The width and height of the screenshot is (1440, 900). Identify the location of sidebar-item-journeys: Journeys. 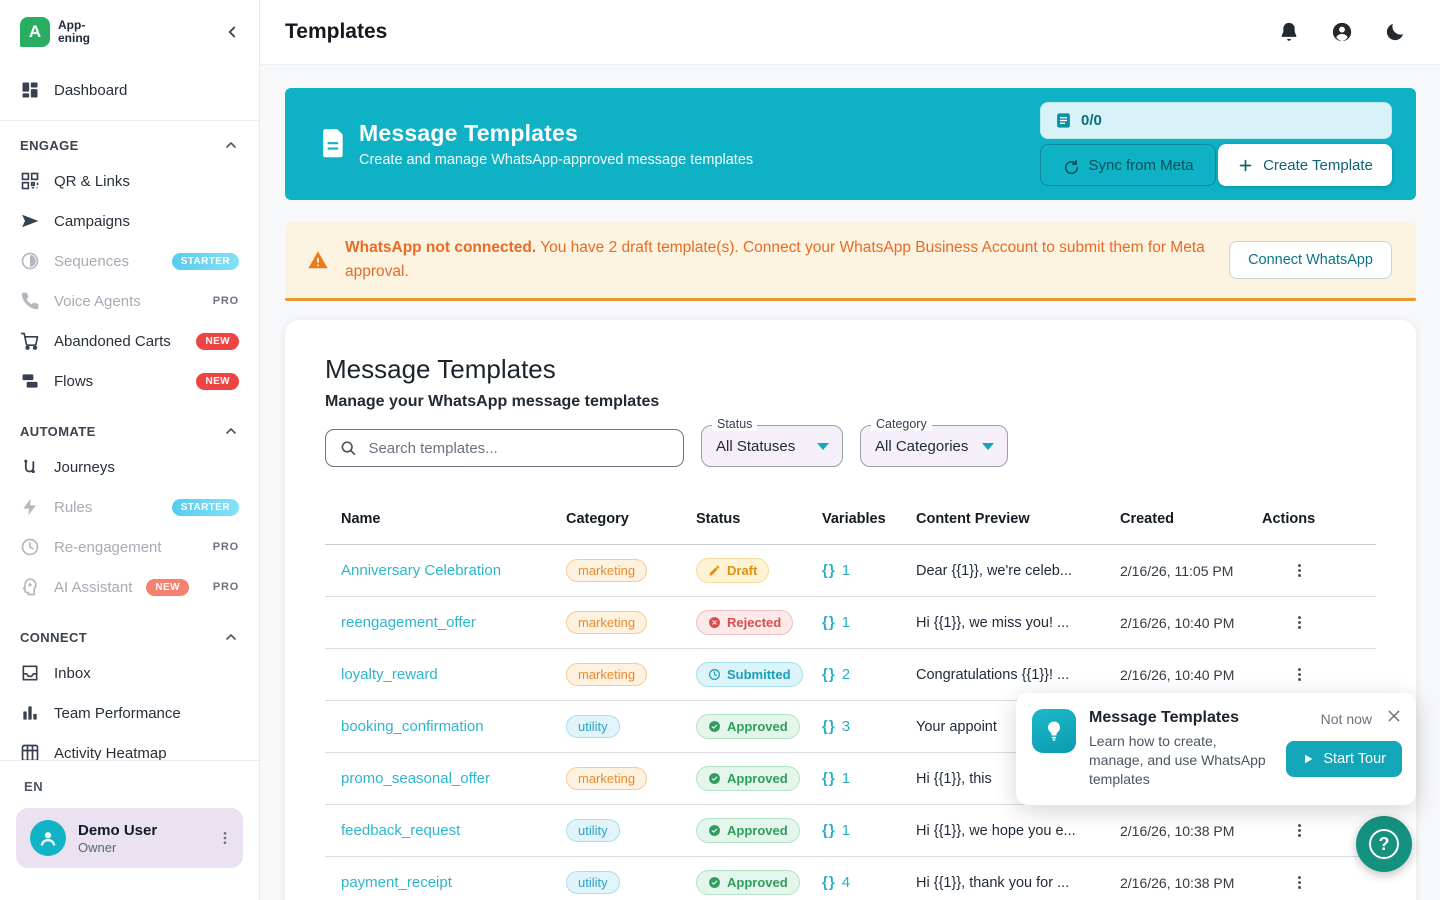
(129, 467).